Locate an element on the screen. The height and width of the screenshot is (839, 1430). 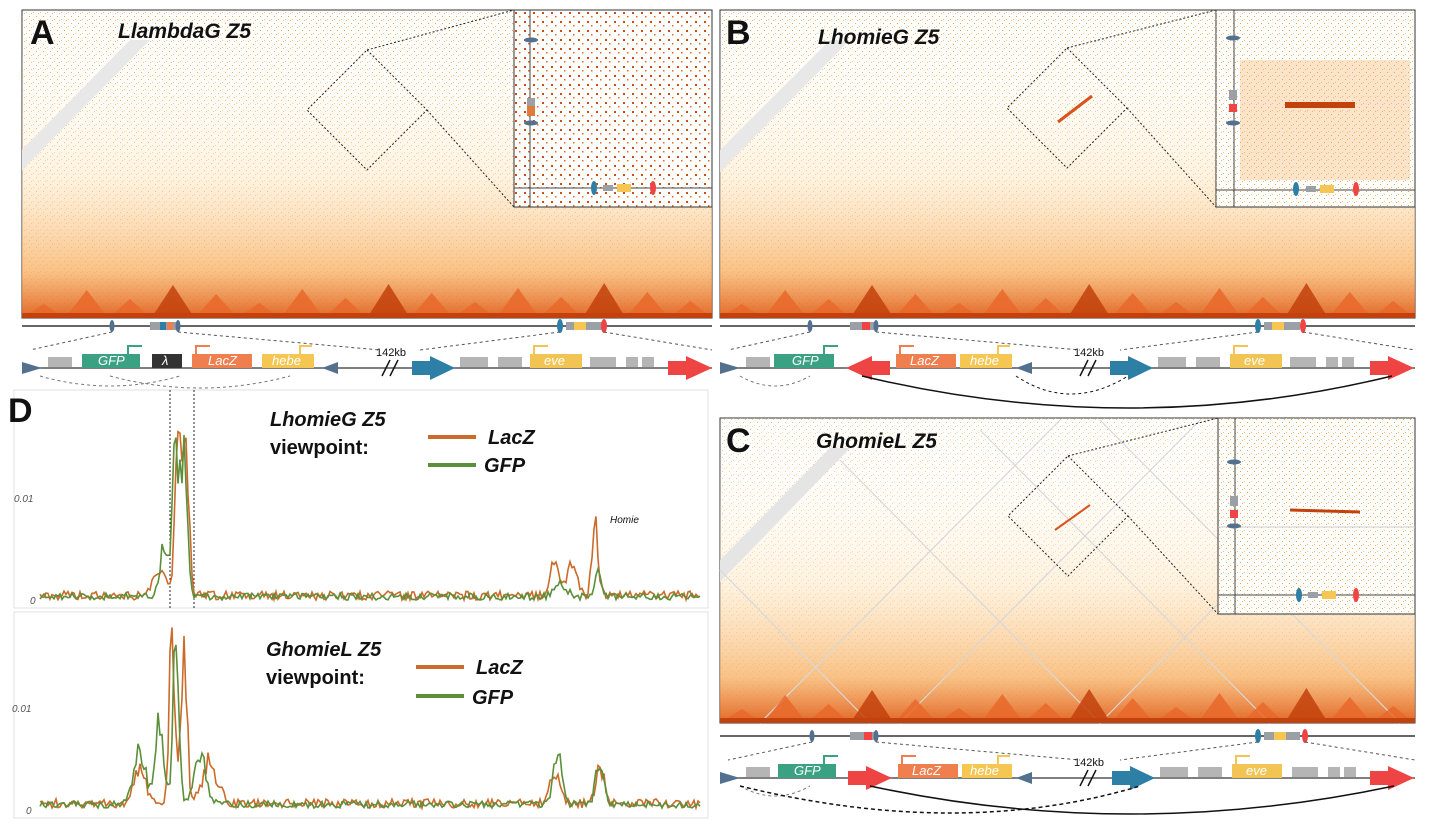
inset-c-locus-markers is located at coordinates (1293, 530).